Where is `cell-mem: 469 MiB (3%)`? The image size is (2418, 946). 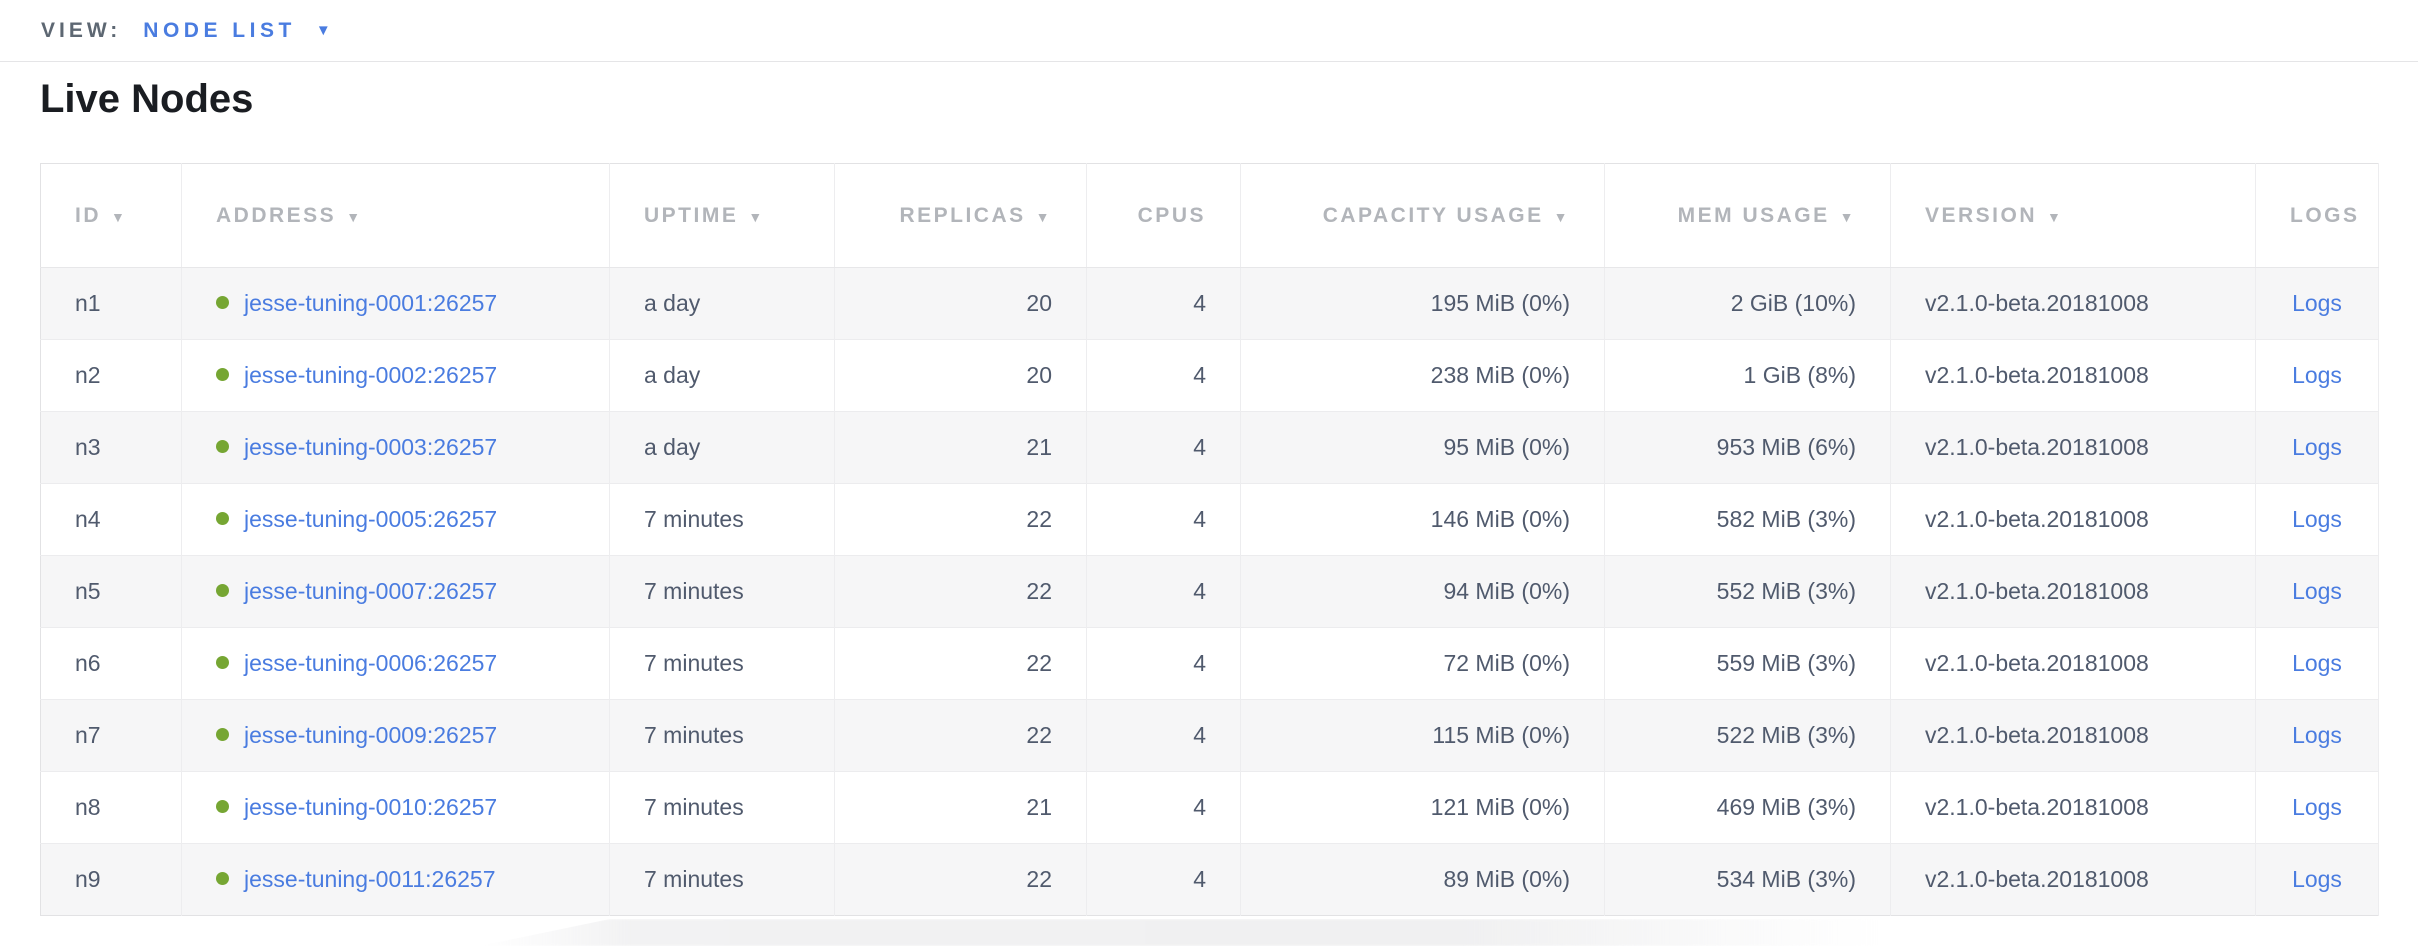
cell-mem: 469 MiB (3%) is located at coordinates (1747, 807).